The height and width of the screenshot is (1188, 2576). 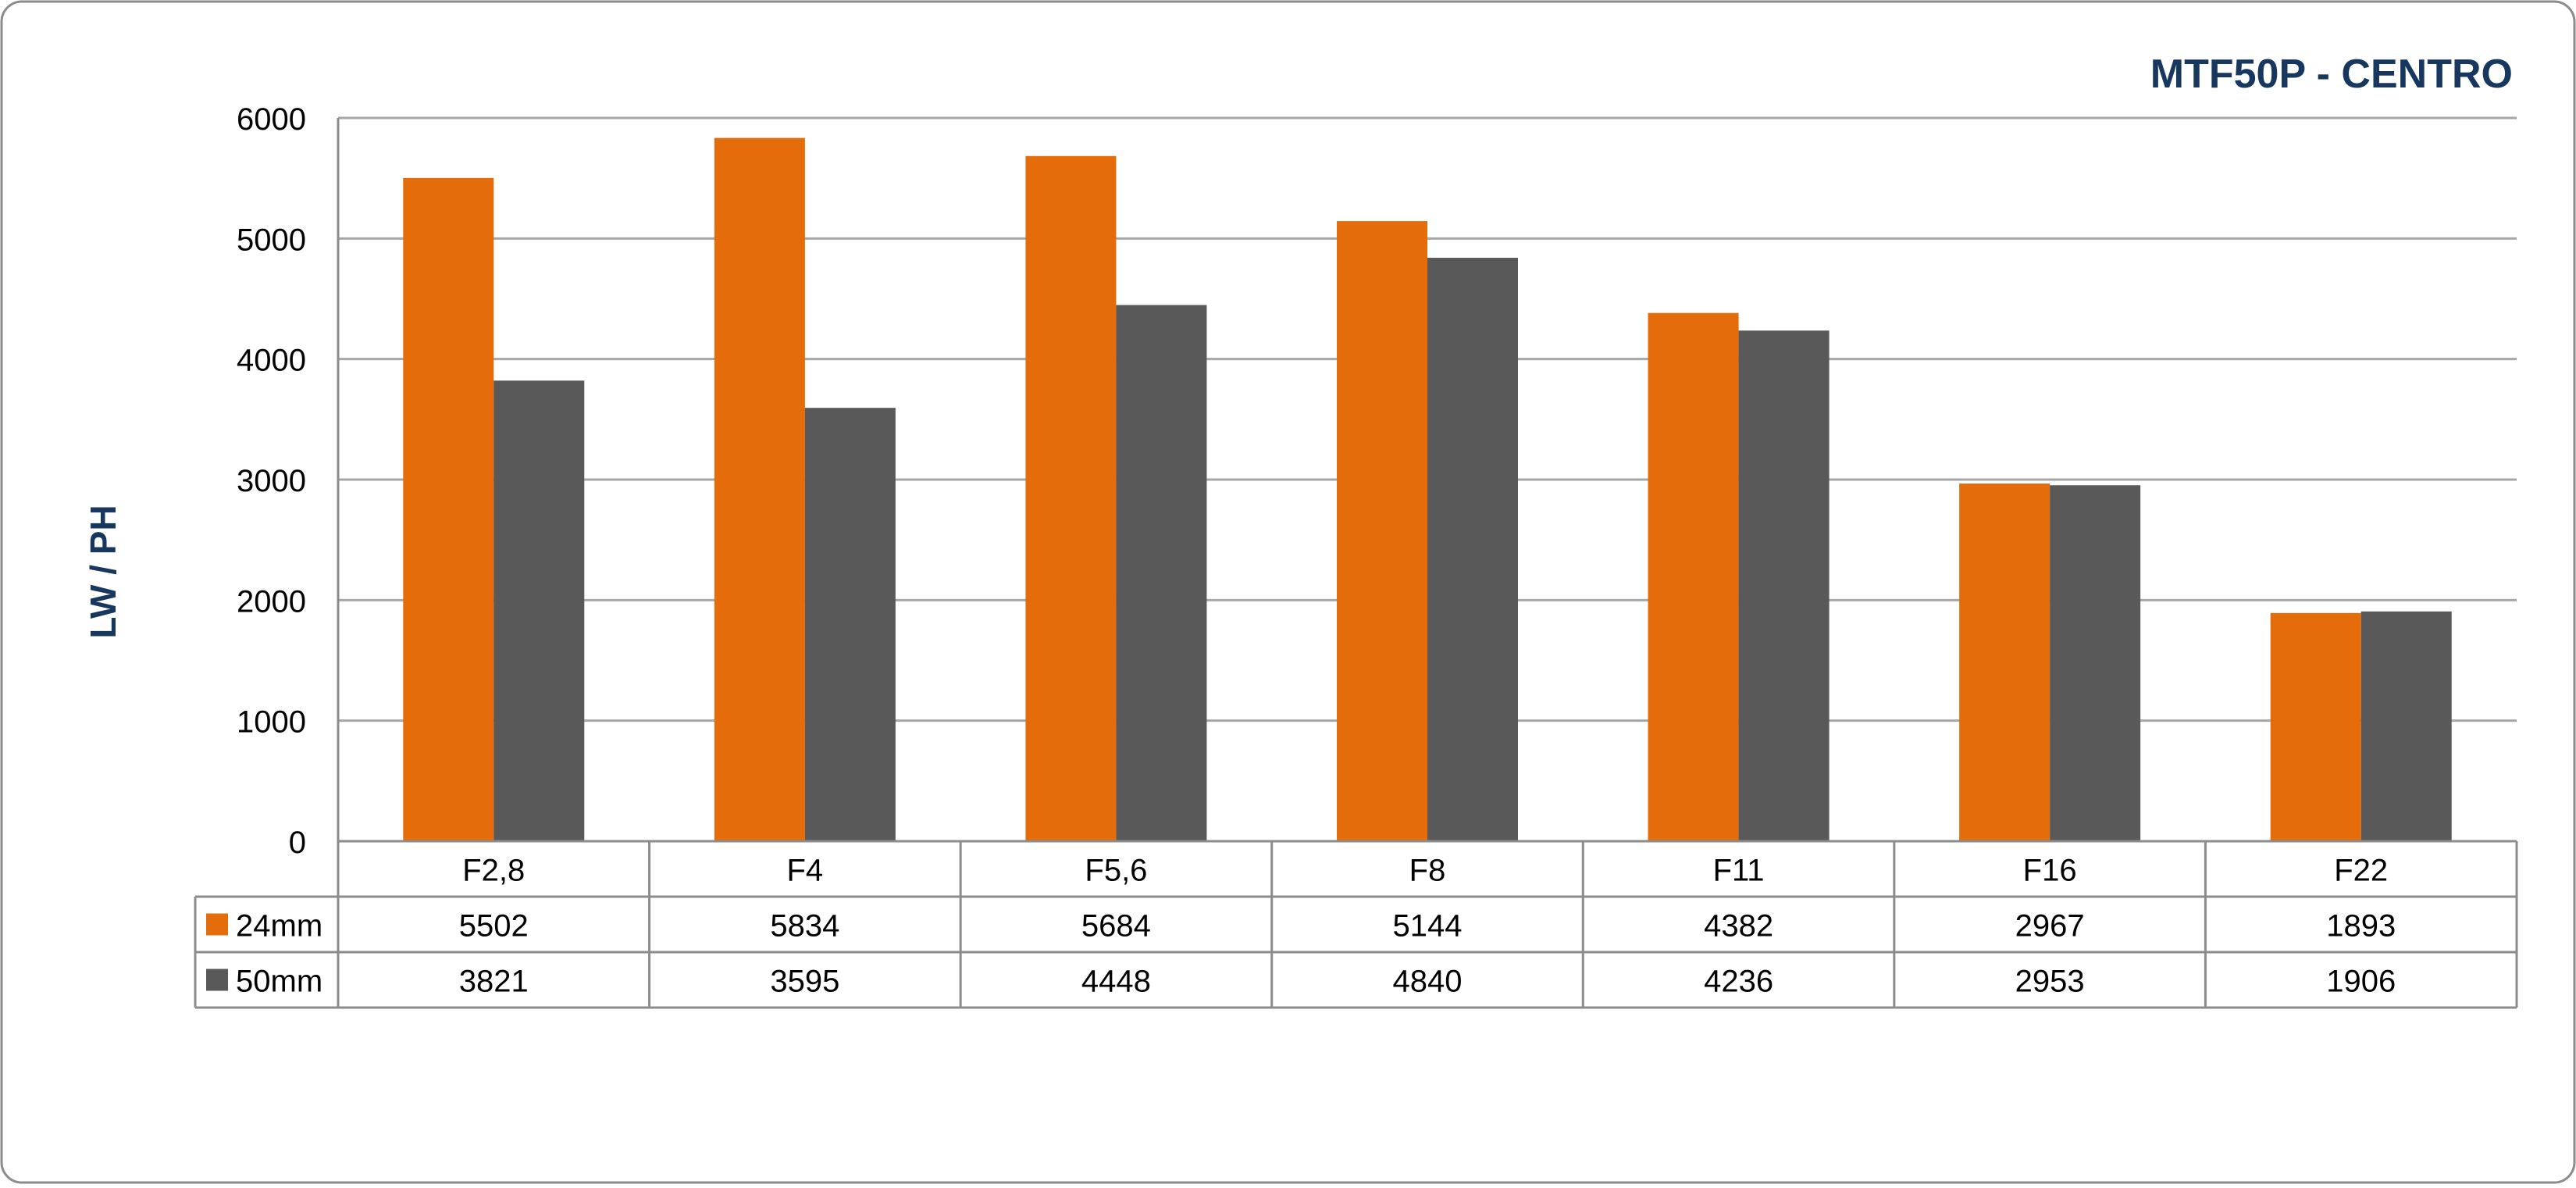 I want to click on data-table-value: 4382, so click(x=1738, y=926).